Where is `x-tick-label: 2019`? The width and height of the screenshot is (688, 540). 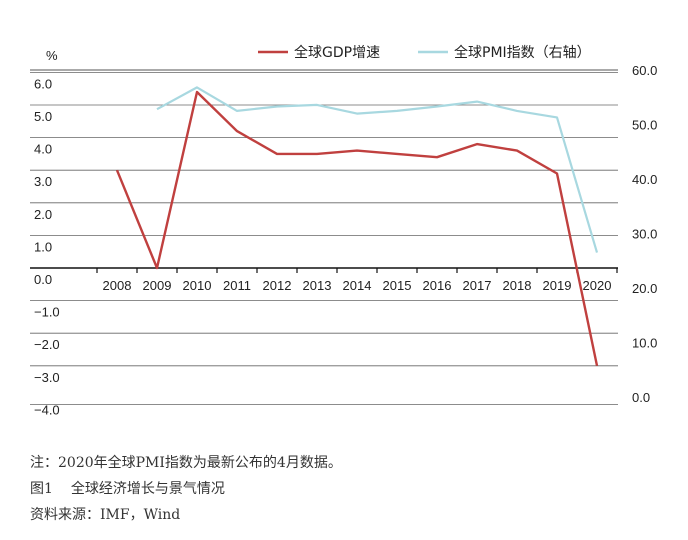 x-tick-label: 2019 is located at coordinates (557, 285).